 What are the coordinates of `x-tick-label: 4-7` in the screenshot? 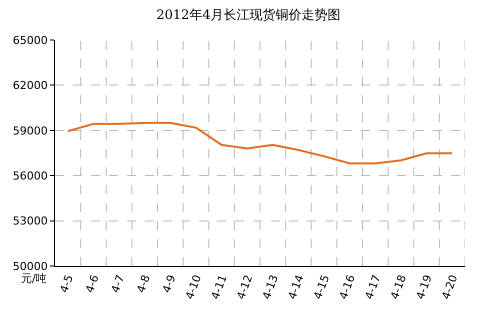 It's located at (118, 283).